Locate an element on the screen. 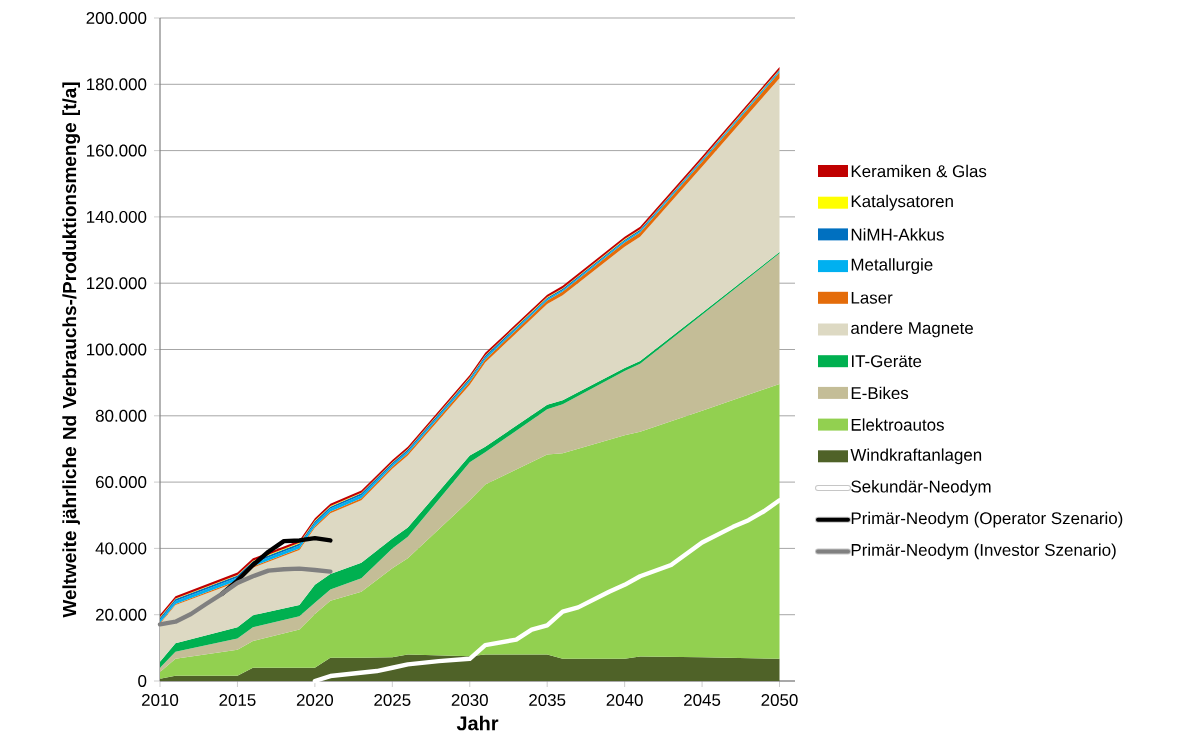 The height and width of the screenshot is (747, 1177). legend-label: Laser is located at coordinates (872, 297).